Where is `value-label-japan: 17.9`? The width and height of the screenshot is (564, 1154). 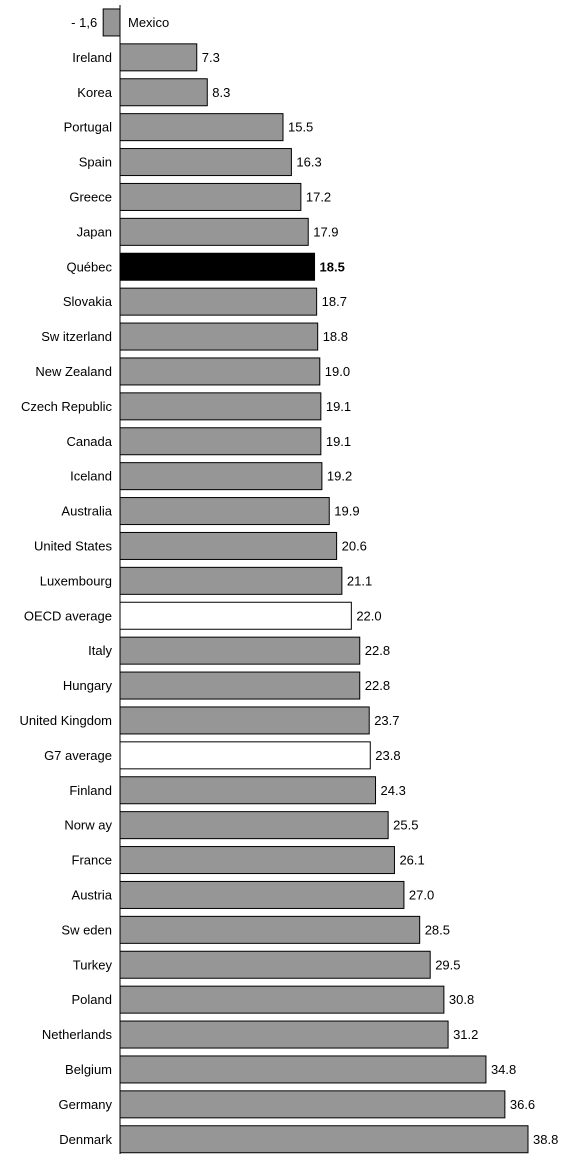
value-label-japan: 17.9 is located at coordinates (325, 231).